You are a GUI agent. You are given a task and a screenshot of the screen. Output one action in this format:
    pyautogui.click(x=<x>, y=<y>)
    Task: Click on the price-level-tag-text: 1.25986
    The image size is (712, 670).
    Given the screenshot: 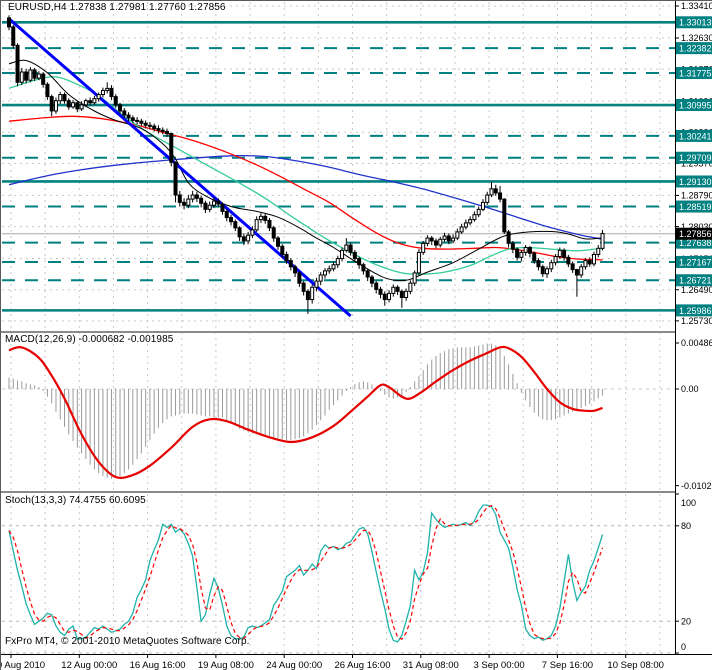 What is the action you would take?
    pyautogui.click(x=695, y=311)
    